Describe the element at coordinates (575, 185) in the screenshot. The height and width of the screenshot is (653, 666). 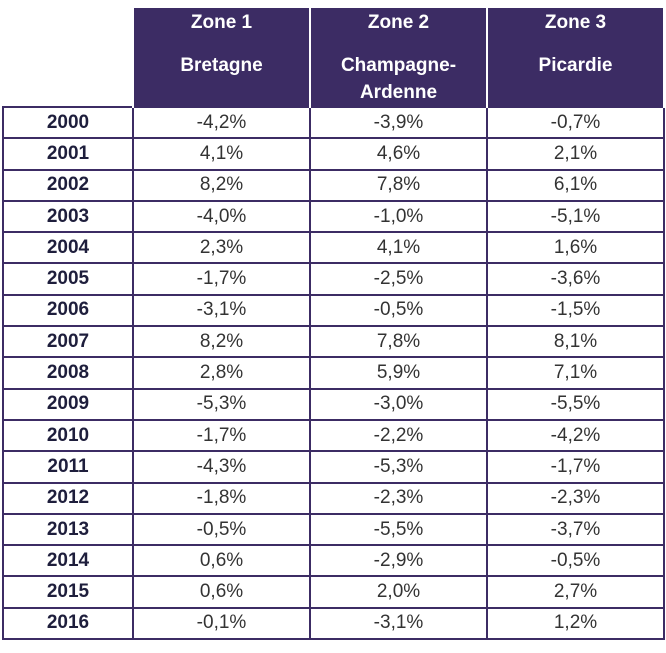
I see `value-cell-zone-3: 6,1%` at that location.